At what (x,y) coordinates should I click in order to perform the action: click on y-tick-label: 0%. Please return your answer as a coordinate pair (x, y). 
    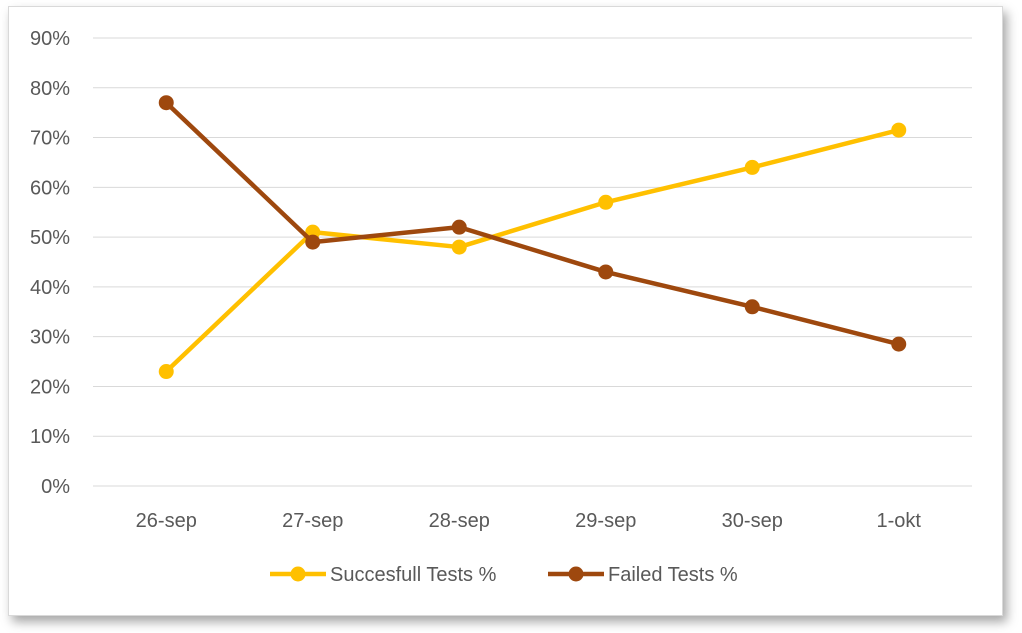
    Looking at the image, I should click on (55, 487).